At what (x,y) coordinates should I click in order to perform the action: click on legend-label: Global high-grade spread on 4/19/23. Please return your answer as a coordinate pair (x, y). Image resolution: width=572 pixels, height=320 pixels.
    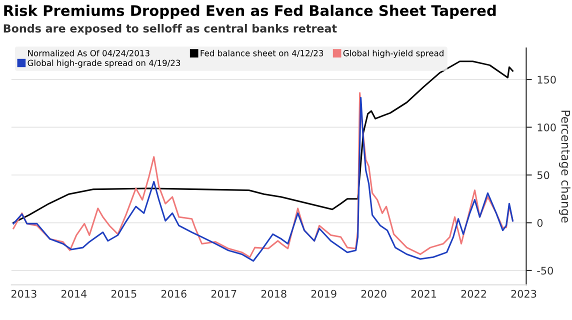
    Looking at the image, I should click on (104, 64).